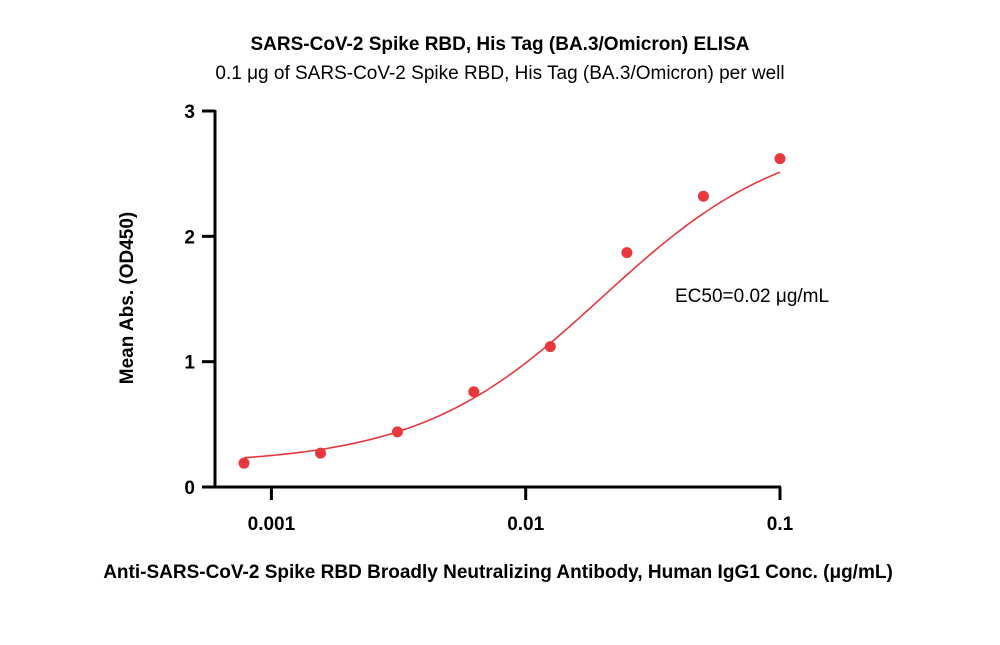 This screenshot has width=1000, height=645. What do you see at coordinates (189, 112) in the screenshot?
I see `y-tick-label: 3` at bounding box center [189, 112].